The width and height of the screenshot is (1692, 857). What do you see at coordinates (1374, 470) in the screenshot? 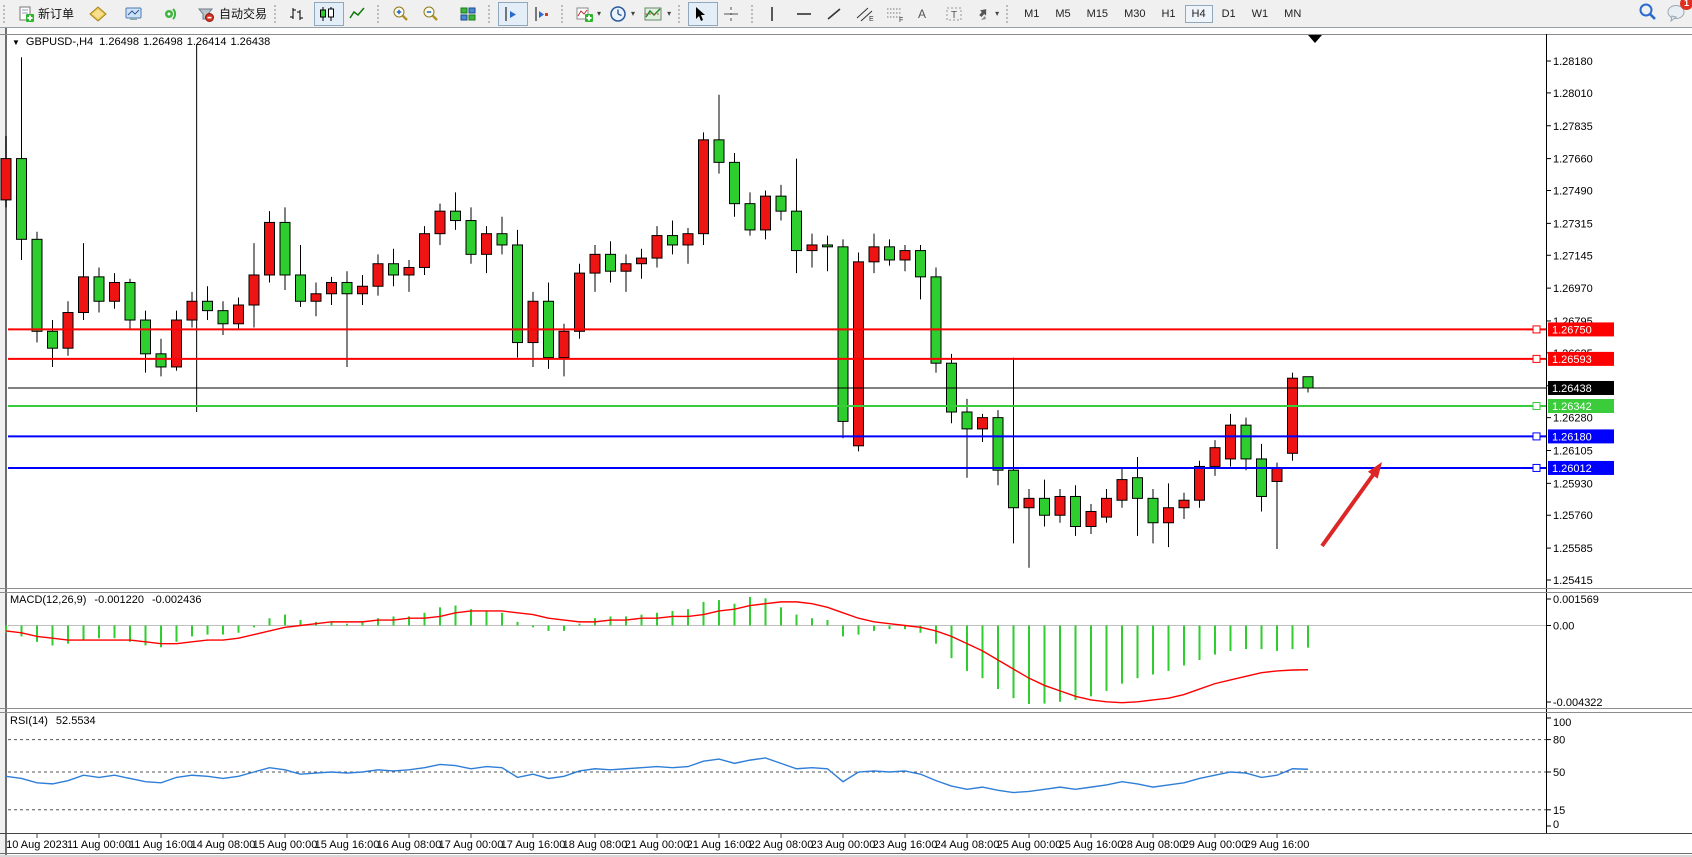
I see `arrow-annotation-head` at bounding box center [1374, 470].